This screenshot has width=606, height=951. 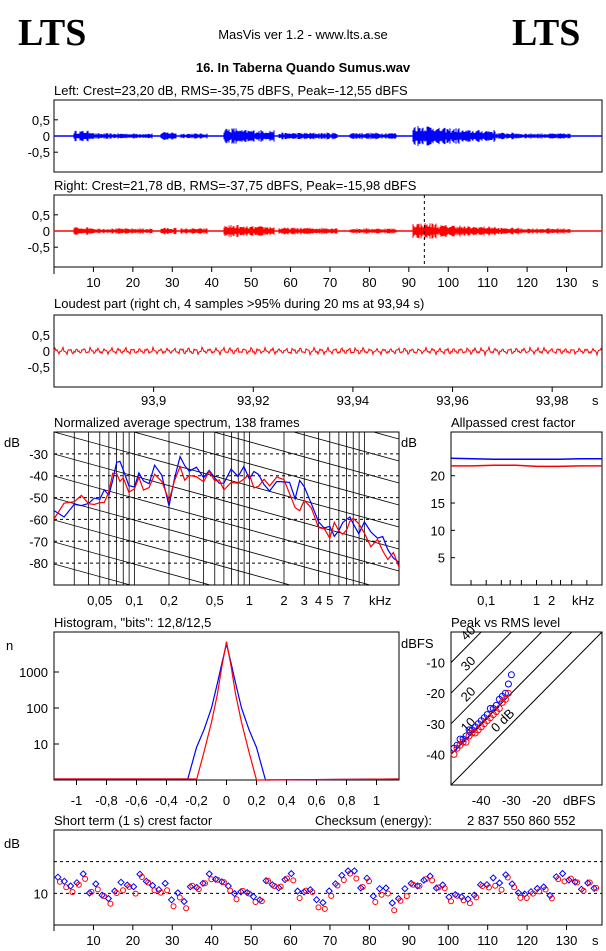 I want to click on peakrms-diagonal-label: 30, so click(x=468, y=663).